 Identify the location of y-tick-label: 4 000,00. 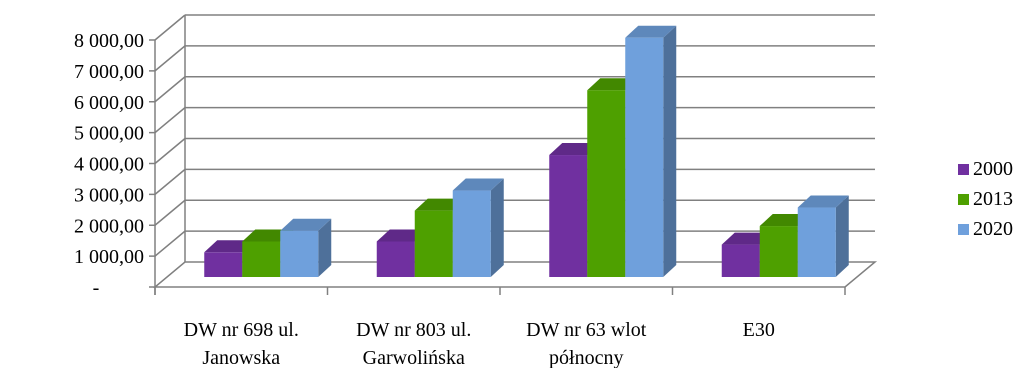
(109, 165).